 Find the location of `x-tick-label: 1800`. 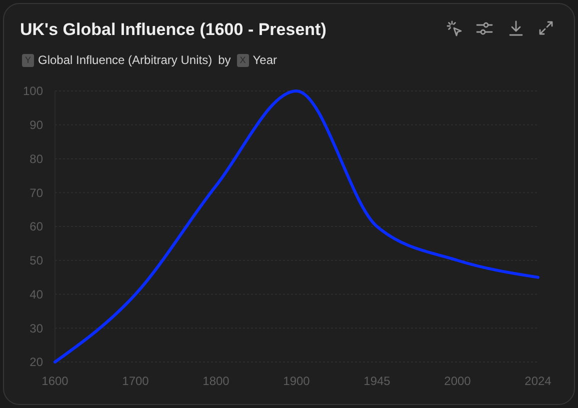

x-tick-label: 1800 is located at coordinates (216, 381).